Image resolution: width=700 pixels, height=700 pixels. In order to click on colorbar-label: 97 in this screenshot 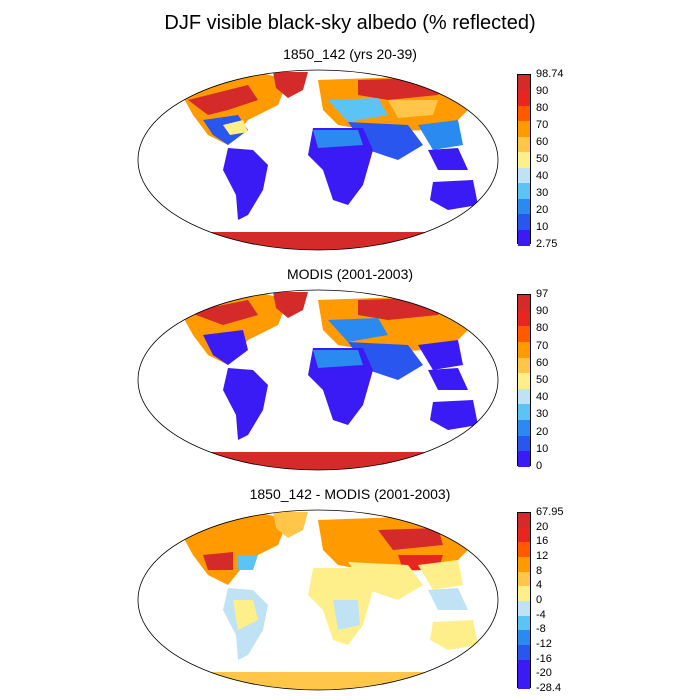, I will do `click(542, 294)`.